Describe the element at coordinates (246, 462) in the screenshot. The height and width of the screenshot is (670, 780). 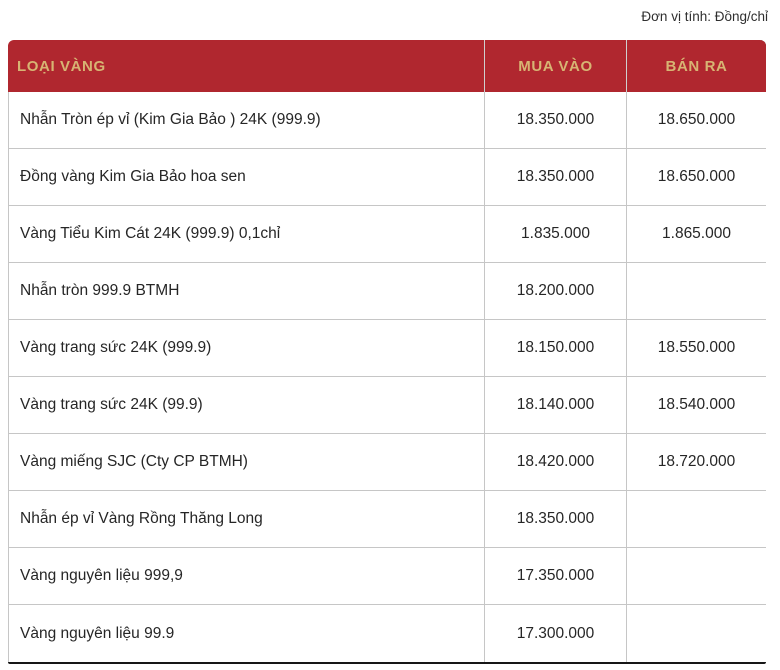
I see `gold-type-cell: Vàng miếng SJC (Cty CP BTMH)` at that location.